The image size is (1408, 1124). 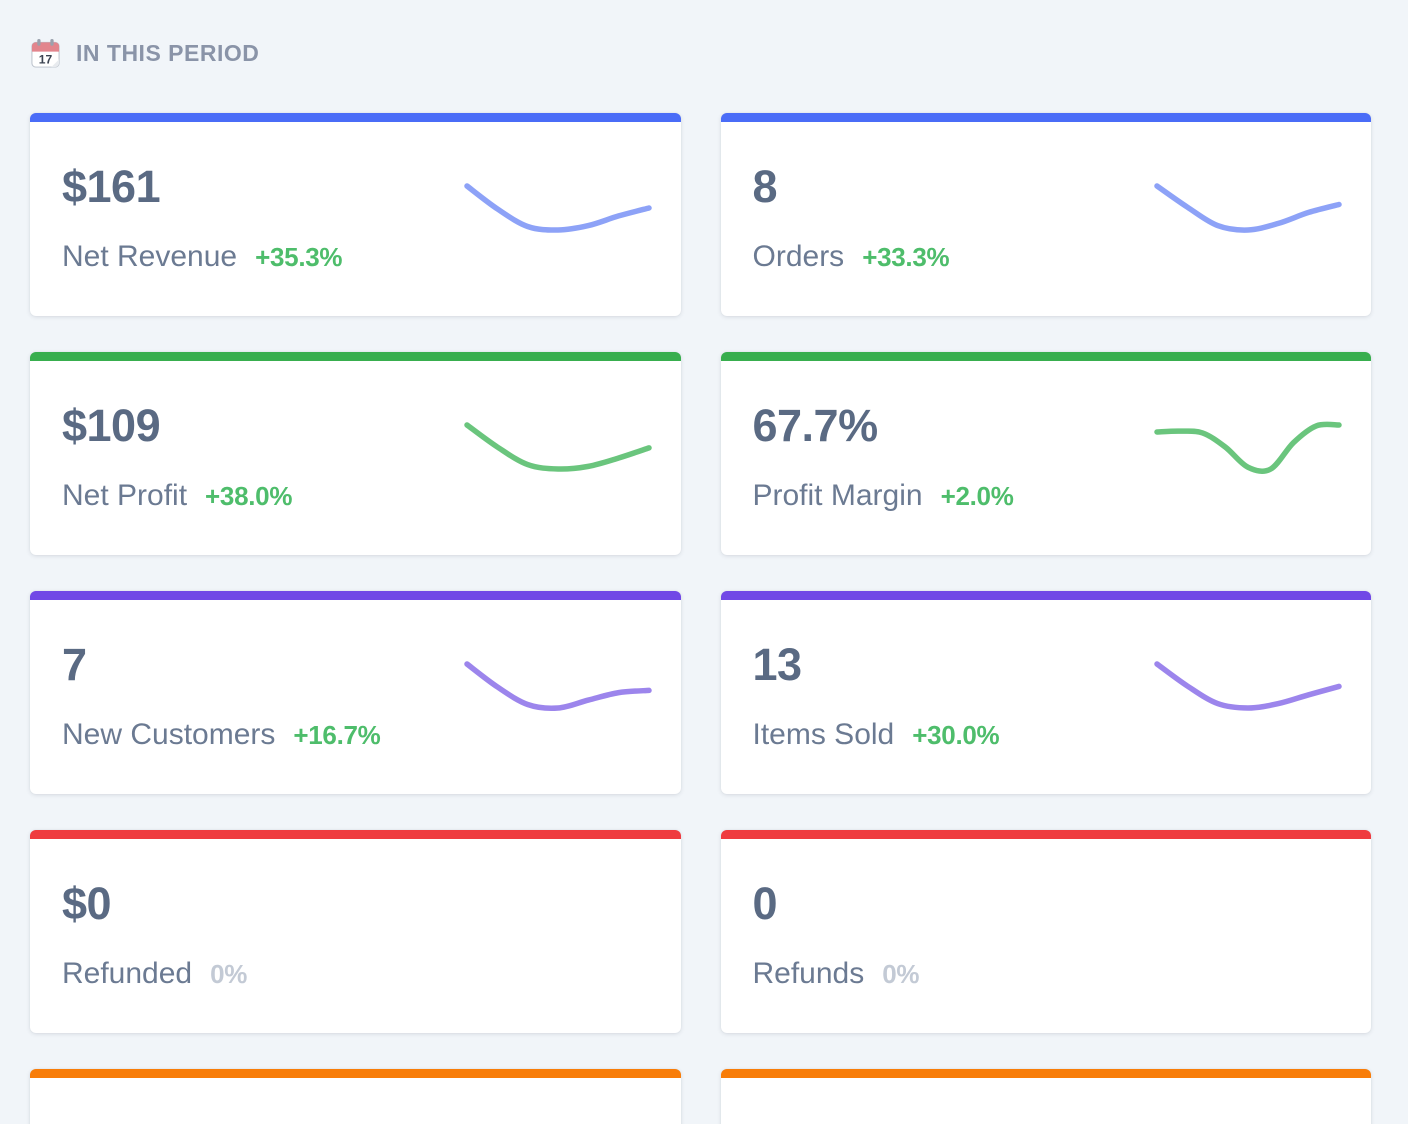 What do you see at coordinates (719, 53) in the screenshot?
I see `period-header: 17 IN THIS PERIOD` at bounding box center [719, 53].